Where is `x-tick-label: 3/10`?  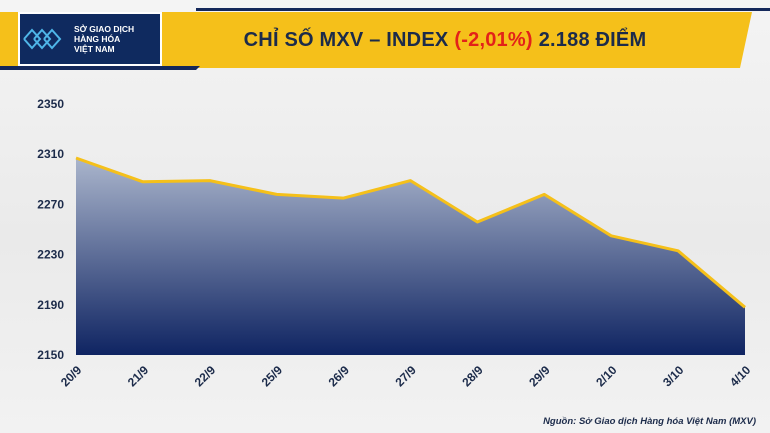 x-tick-label: 3/10 is located at coordinates (673, 376).